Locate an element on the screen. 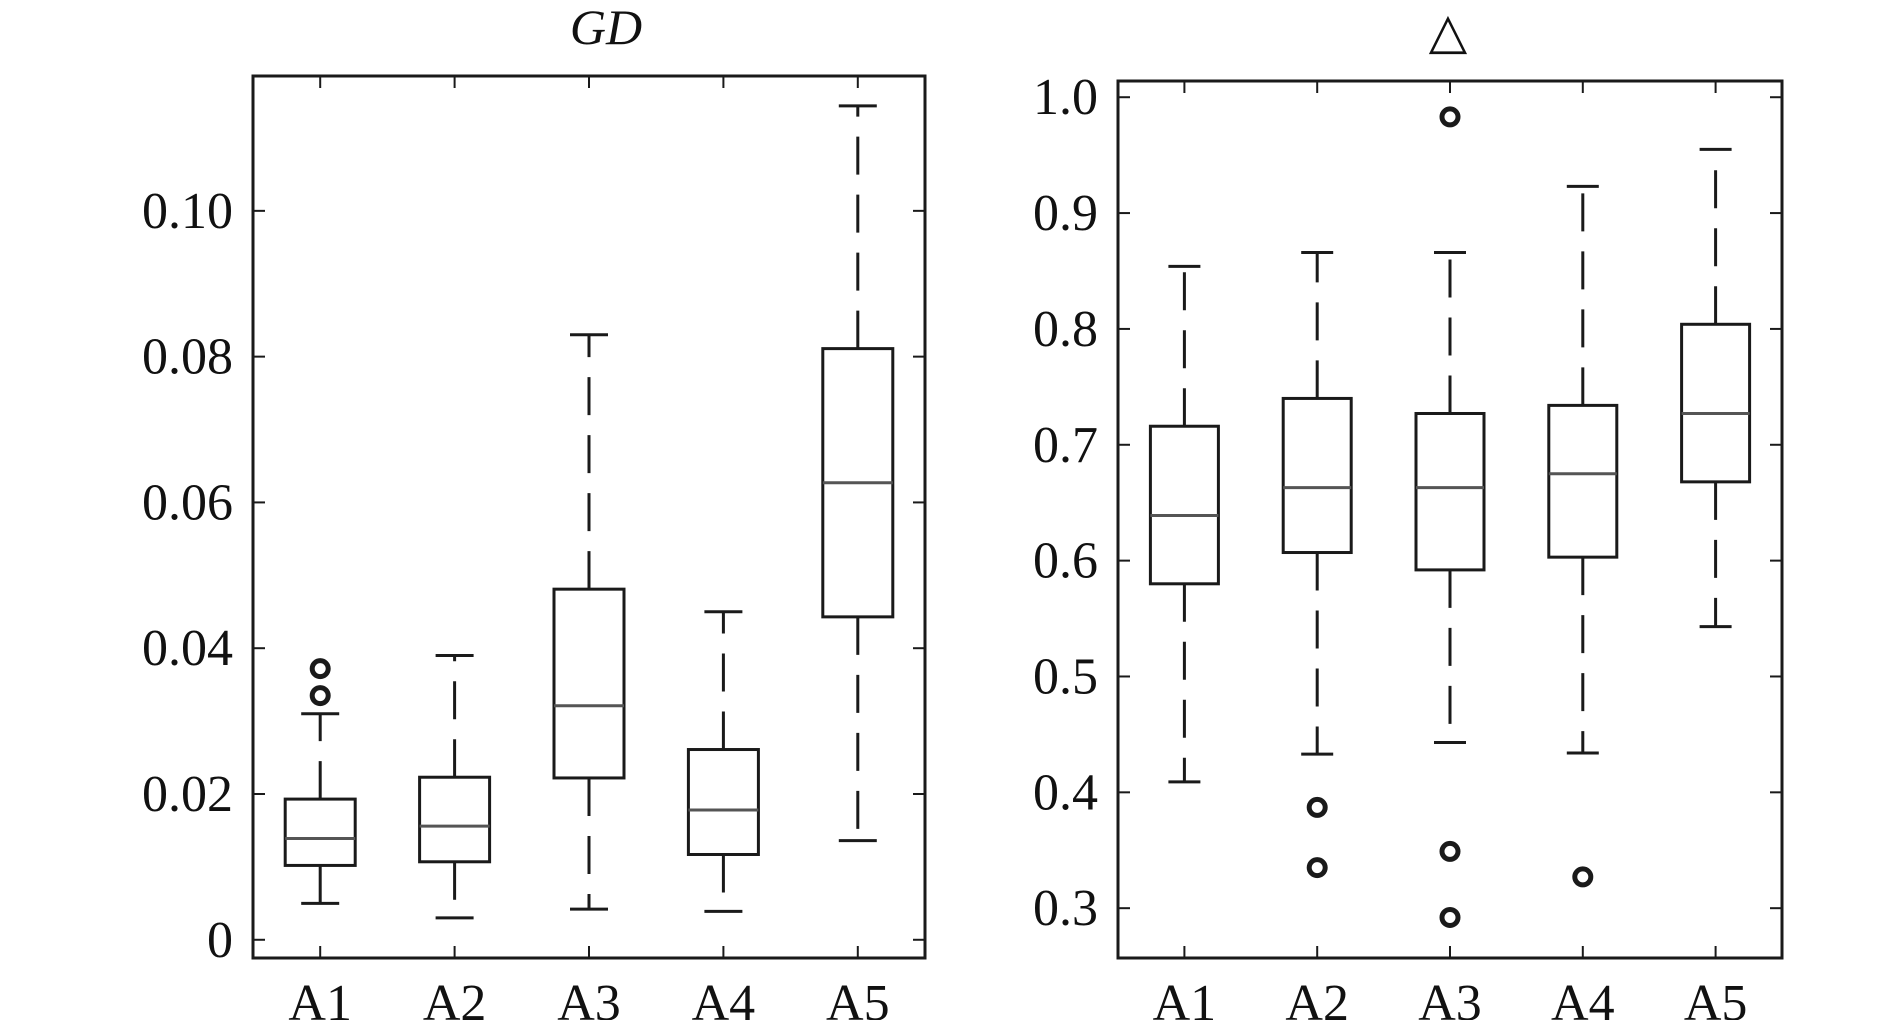 Image resolution: width=1890 pixels, height=1020 pixels. gd-a2-box is located at coordinates (455, 819).